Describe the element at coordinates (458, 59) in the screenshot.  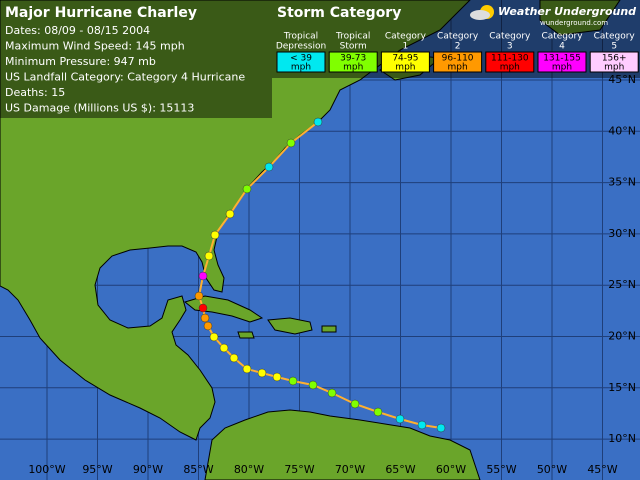
I see `legend-range: 96-110` at that location.